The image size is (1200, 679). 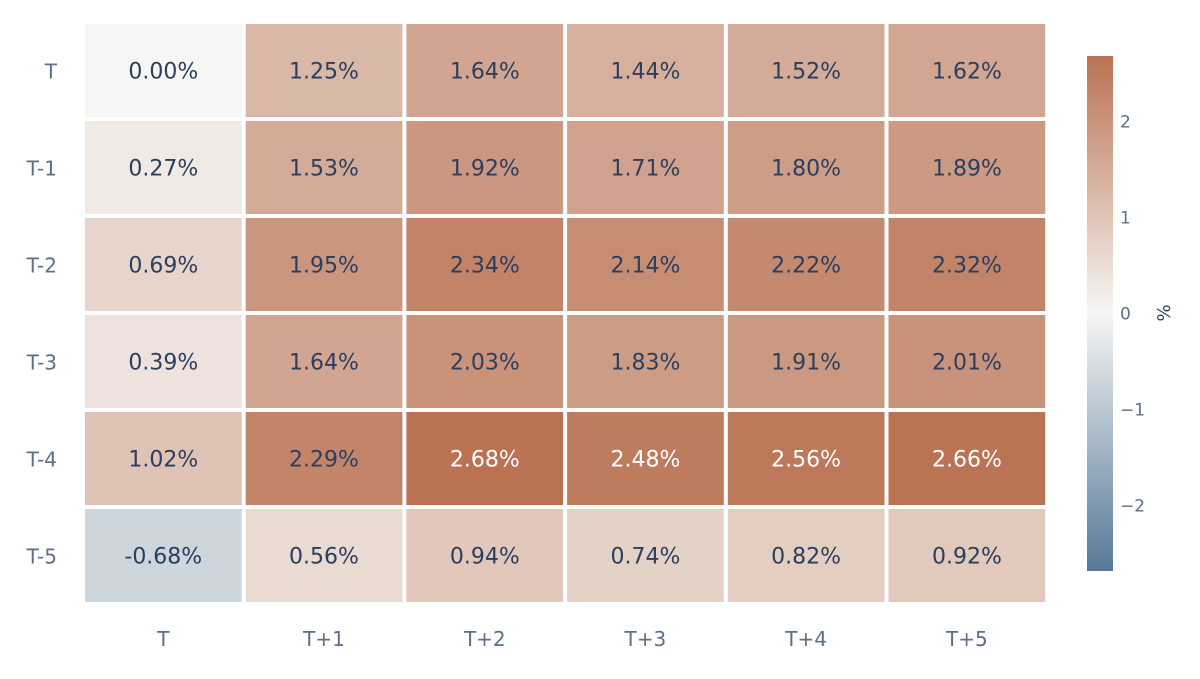 What do you see at coordinates (645, 639) in the screenshot?
I see `x-tick-label: T+3` at bounding box center [645, 639].